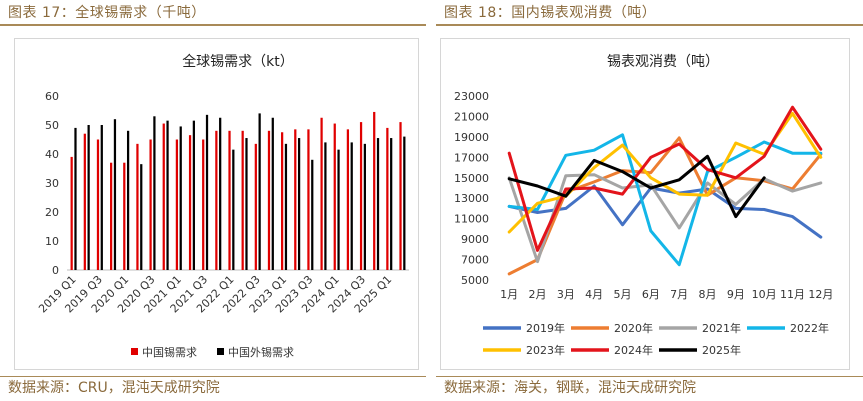 This screenshot has height=401, width=863. What do you see at coordinates (471, 157) in the screenshot?
I see `y-tick-label: 17000` at bounding box center [471, 157].